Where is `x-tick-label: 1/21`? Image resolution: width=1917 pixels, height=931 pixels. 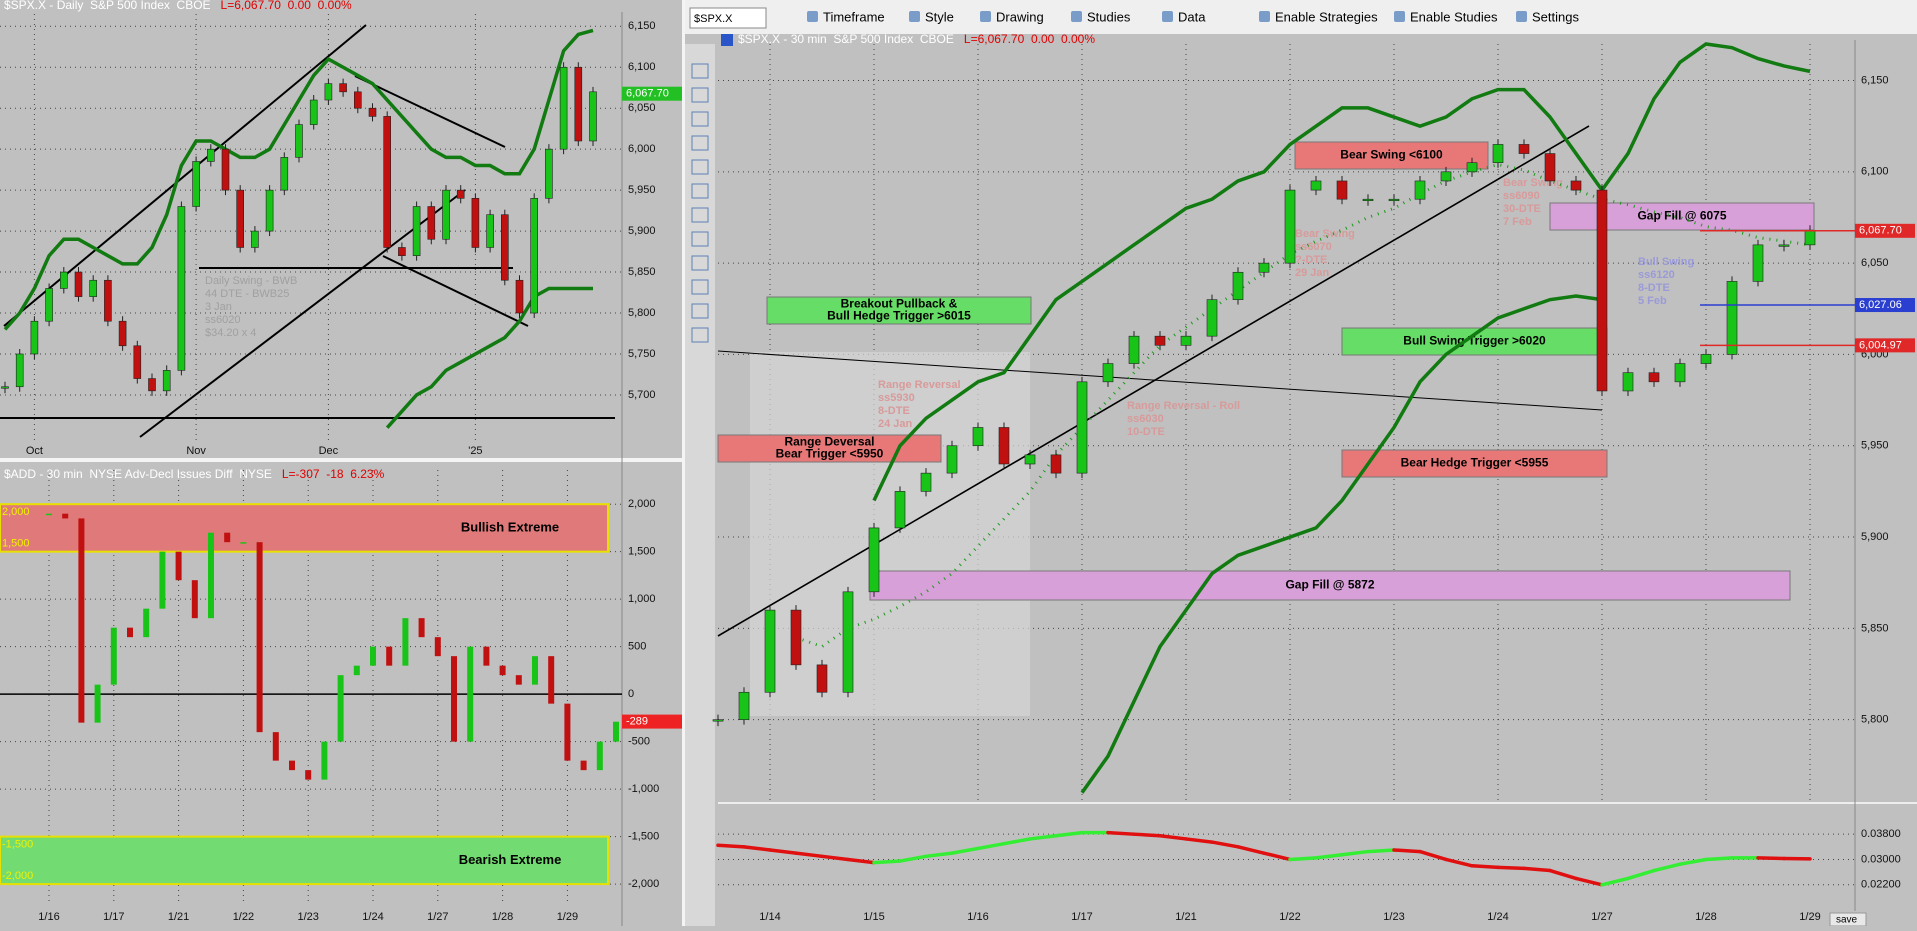 x-tick-label: 1/21 is located at coordinates (178, 917).